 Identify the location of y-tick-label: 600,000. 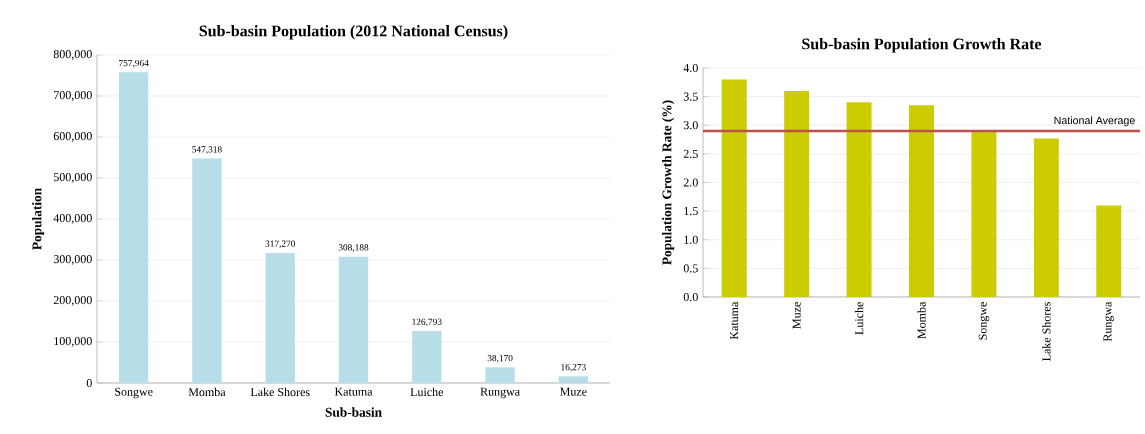
(72, 137).